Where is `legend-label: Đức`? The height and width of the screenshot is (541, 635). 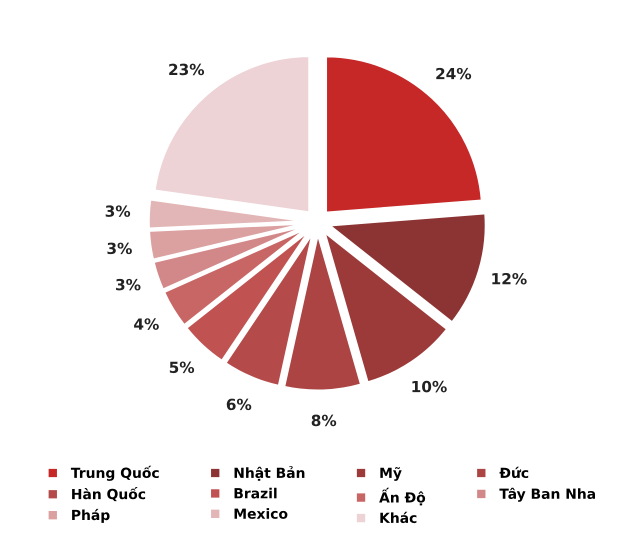
legend-label: Đức is located at coordinates (514, 472).